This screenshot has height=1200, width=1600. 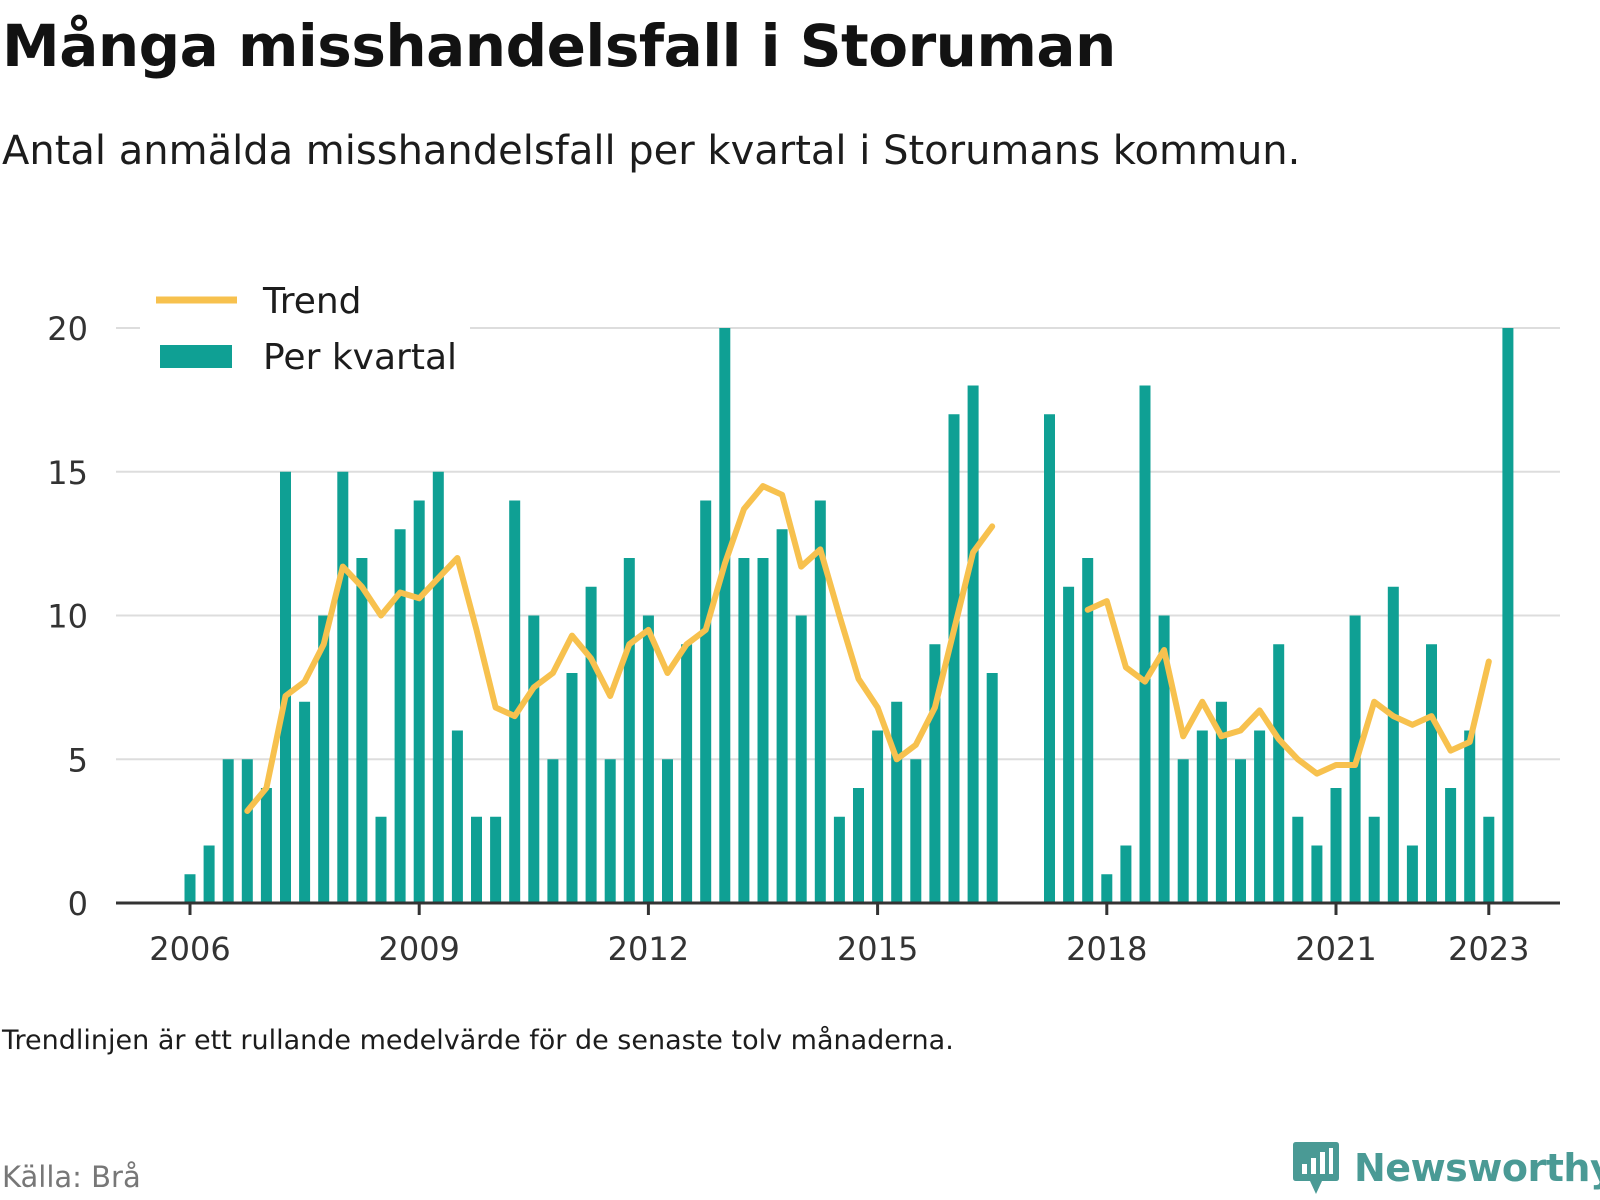 I want to click on legend-background, so click(x=305, y=329).